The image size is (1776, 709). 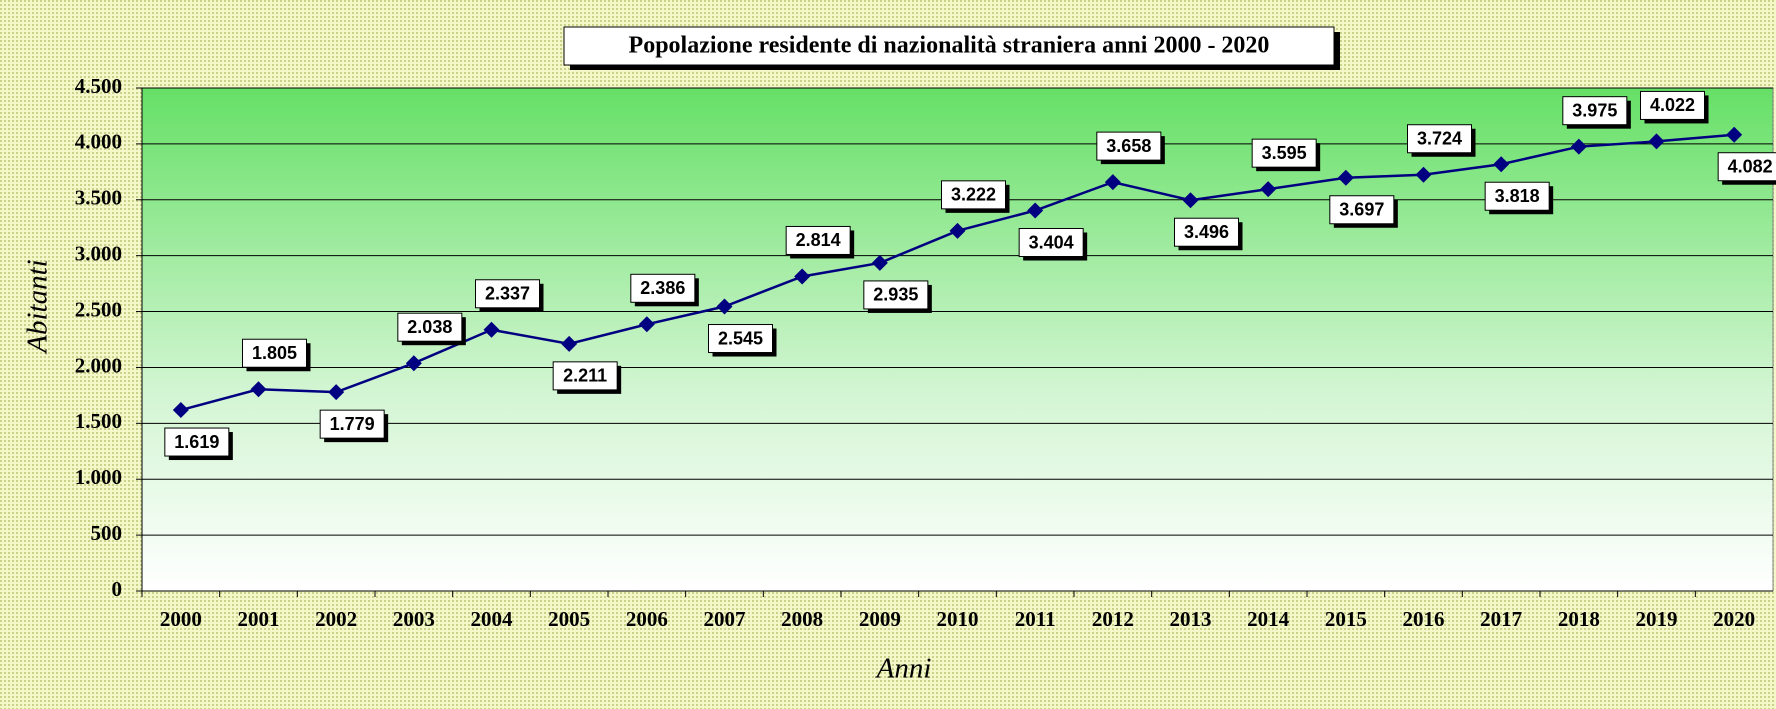 I want to click on value-label: 2.935, so click(x=895, y=295).